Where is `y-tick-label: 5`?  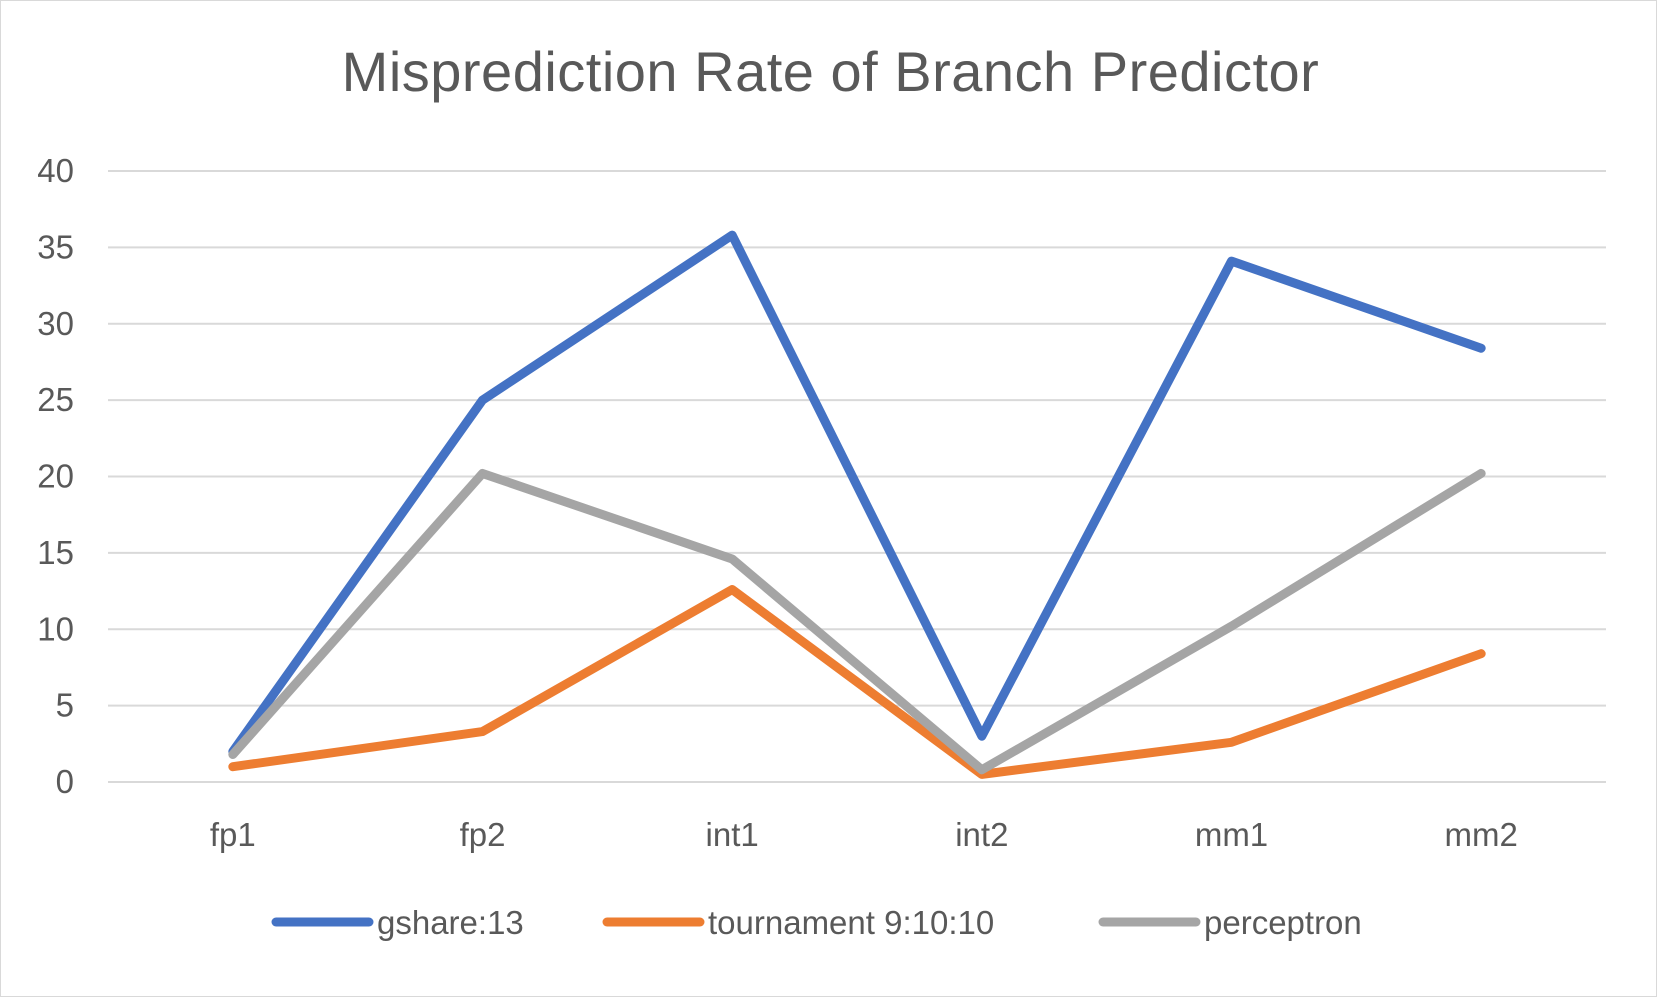 y-tick-label: 5 is located at coordinates (65, 705).